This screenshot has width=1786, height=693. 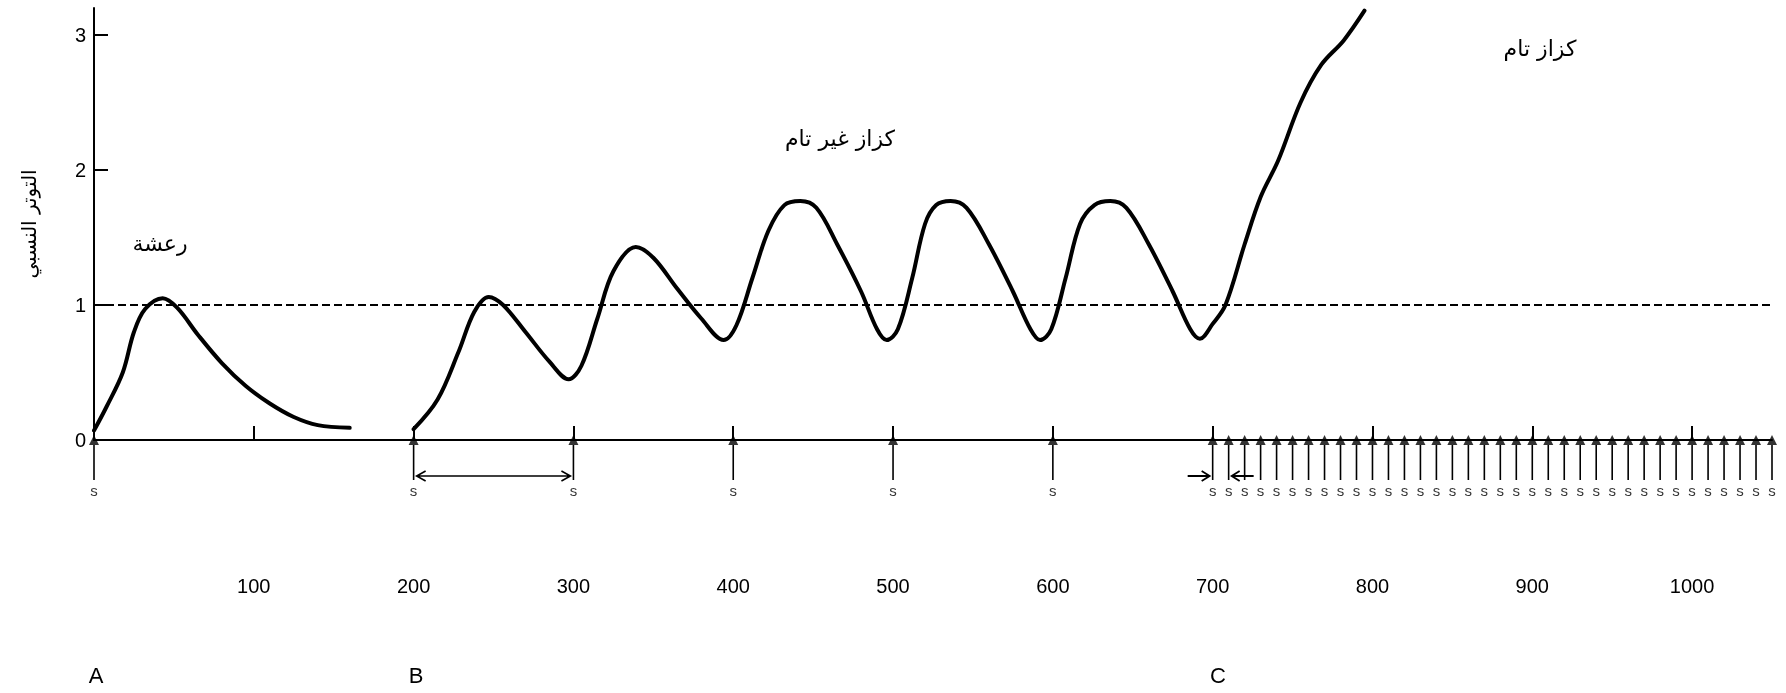 What do you see at coordinates (733, 586) in the screenshot?
I see `x-tick-label: 400` at bounding box center [733, 586].